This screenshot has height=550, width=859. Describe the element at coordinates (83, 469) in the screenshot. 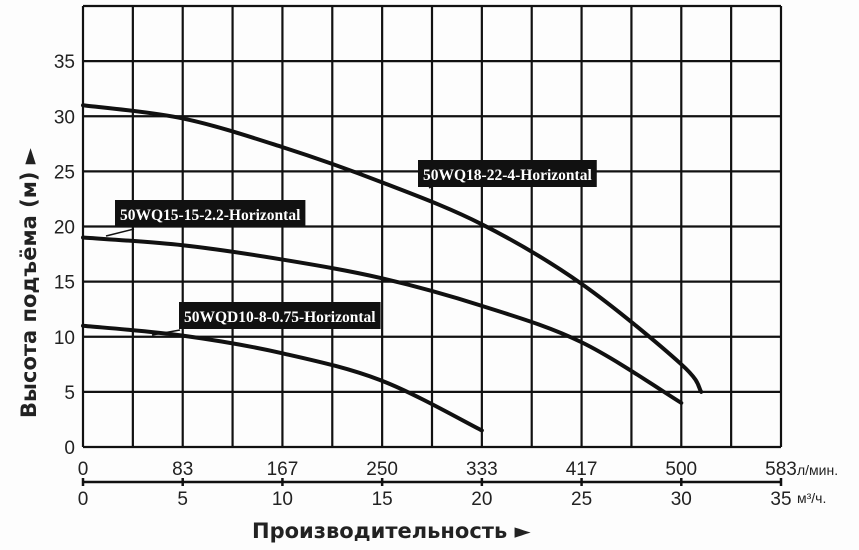

I see `x-tick-label-lpm: 0` at that location.